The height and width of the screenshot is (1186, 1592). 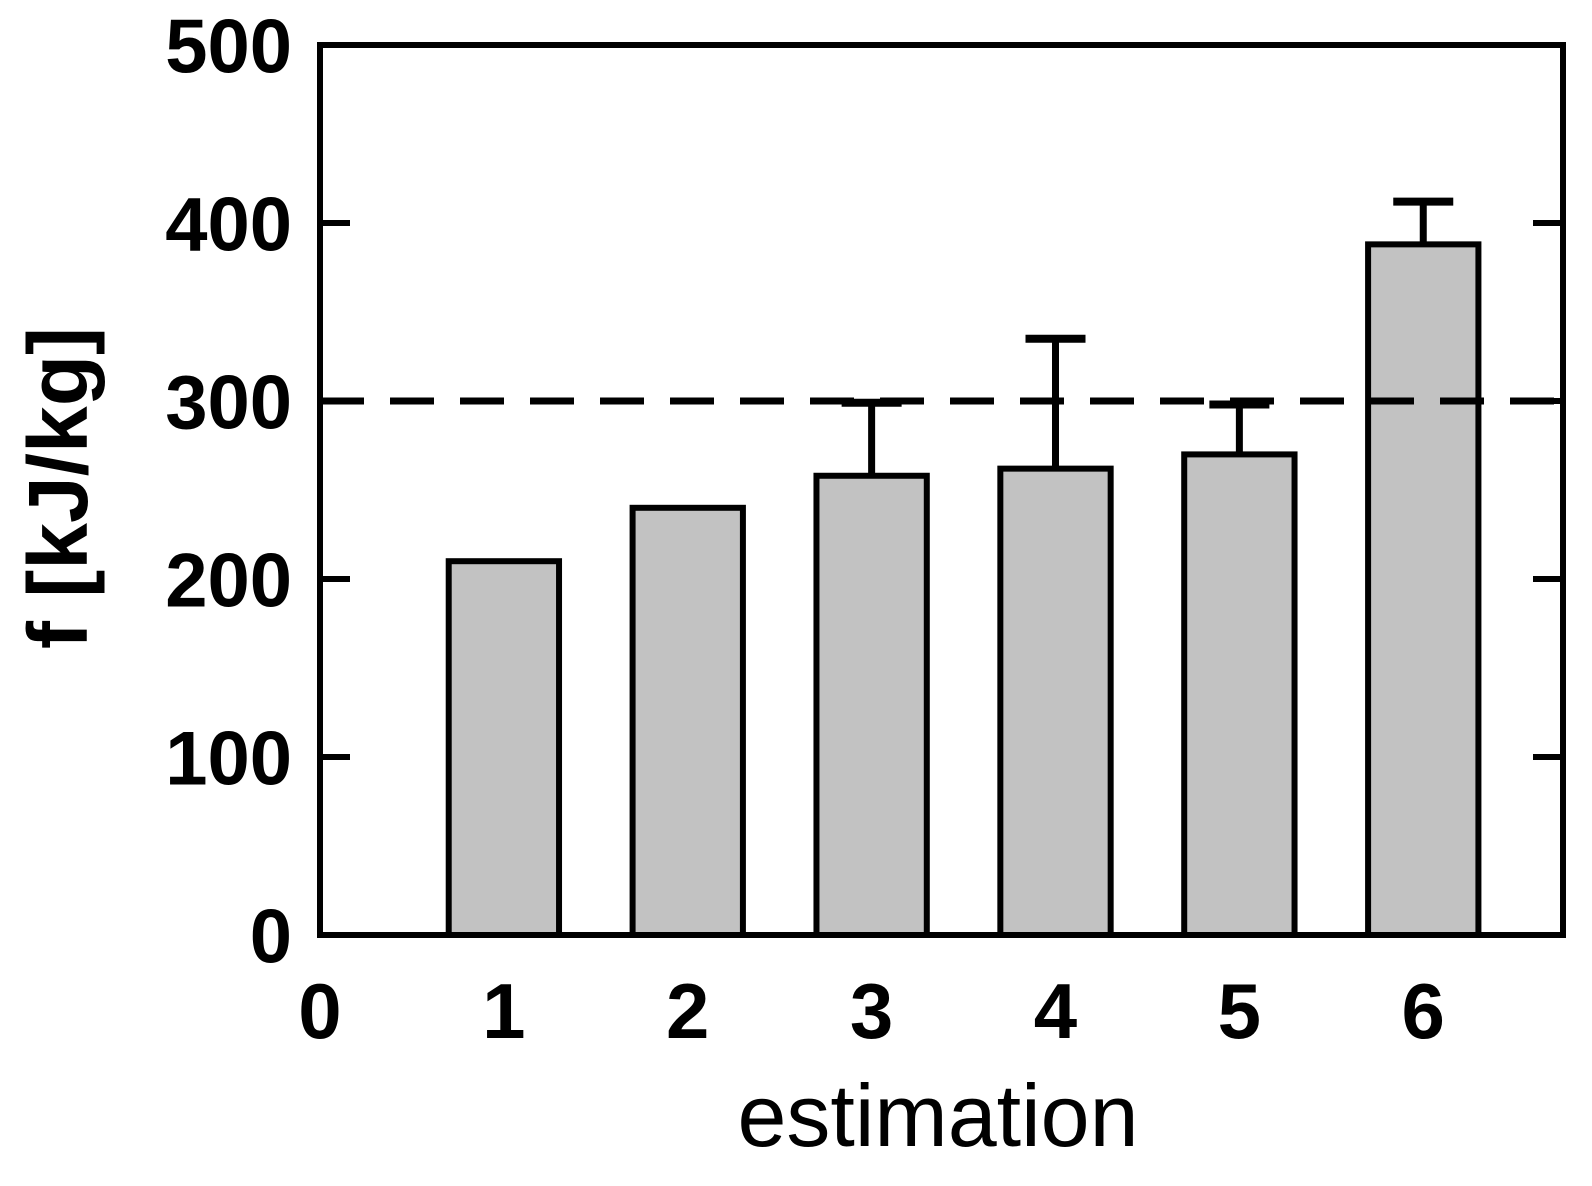 What do you see at coordinates (58, 488) in the screenshot?
I see `y-axis-title: f [kJ/kg]` at bounding box center [58, 488].